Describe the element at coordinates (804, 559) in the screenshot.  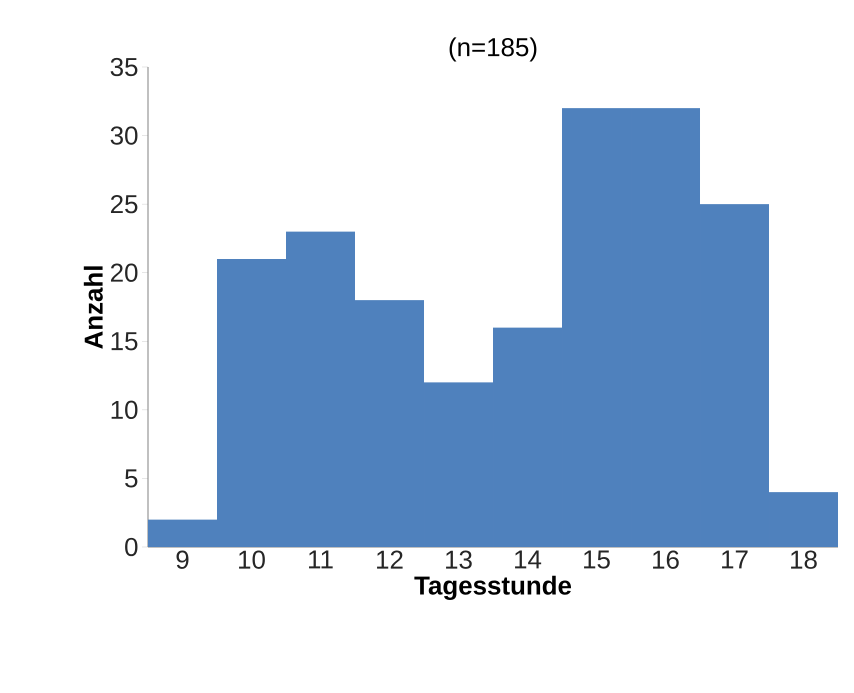
I see `x-tick-label: 18` at that location.